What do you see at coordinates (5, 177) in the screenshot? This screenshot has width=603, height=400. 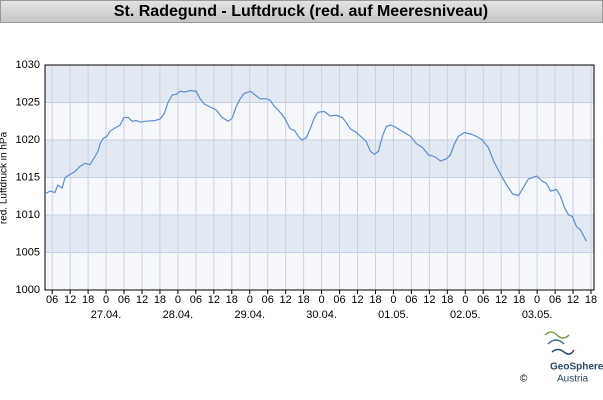 I see `y-axis-label: red. Luftdruck in hPa` at bounding box center [5, 177].